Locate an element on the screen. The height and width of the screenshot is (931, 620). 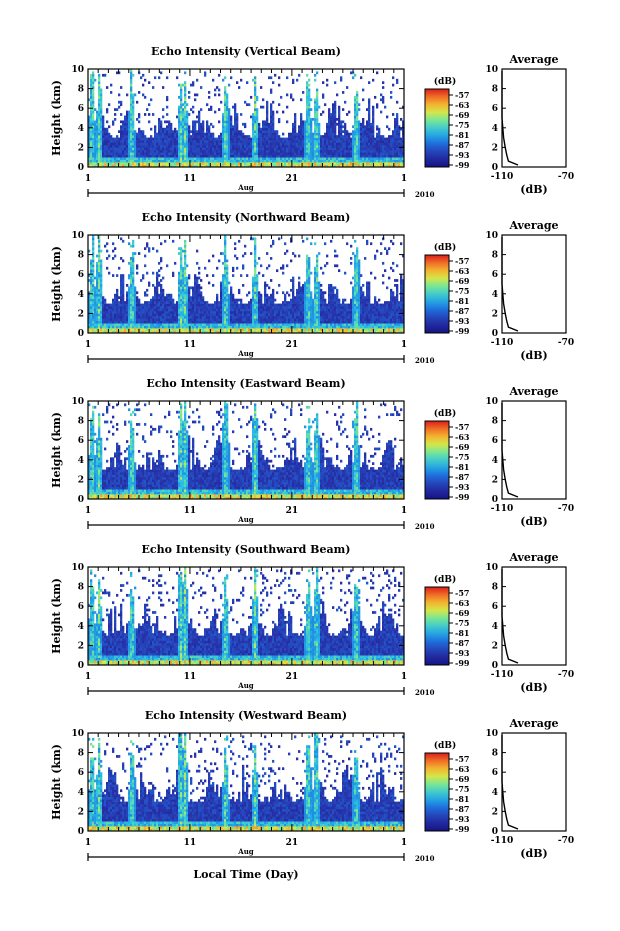
y-tick-label: 6 is located at coordinates (81, 109).